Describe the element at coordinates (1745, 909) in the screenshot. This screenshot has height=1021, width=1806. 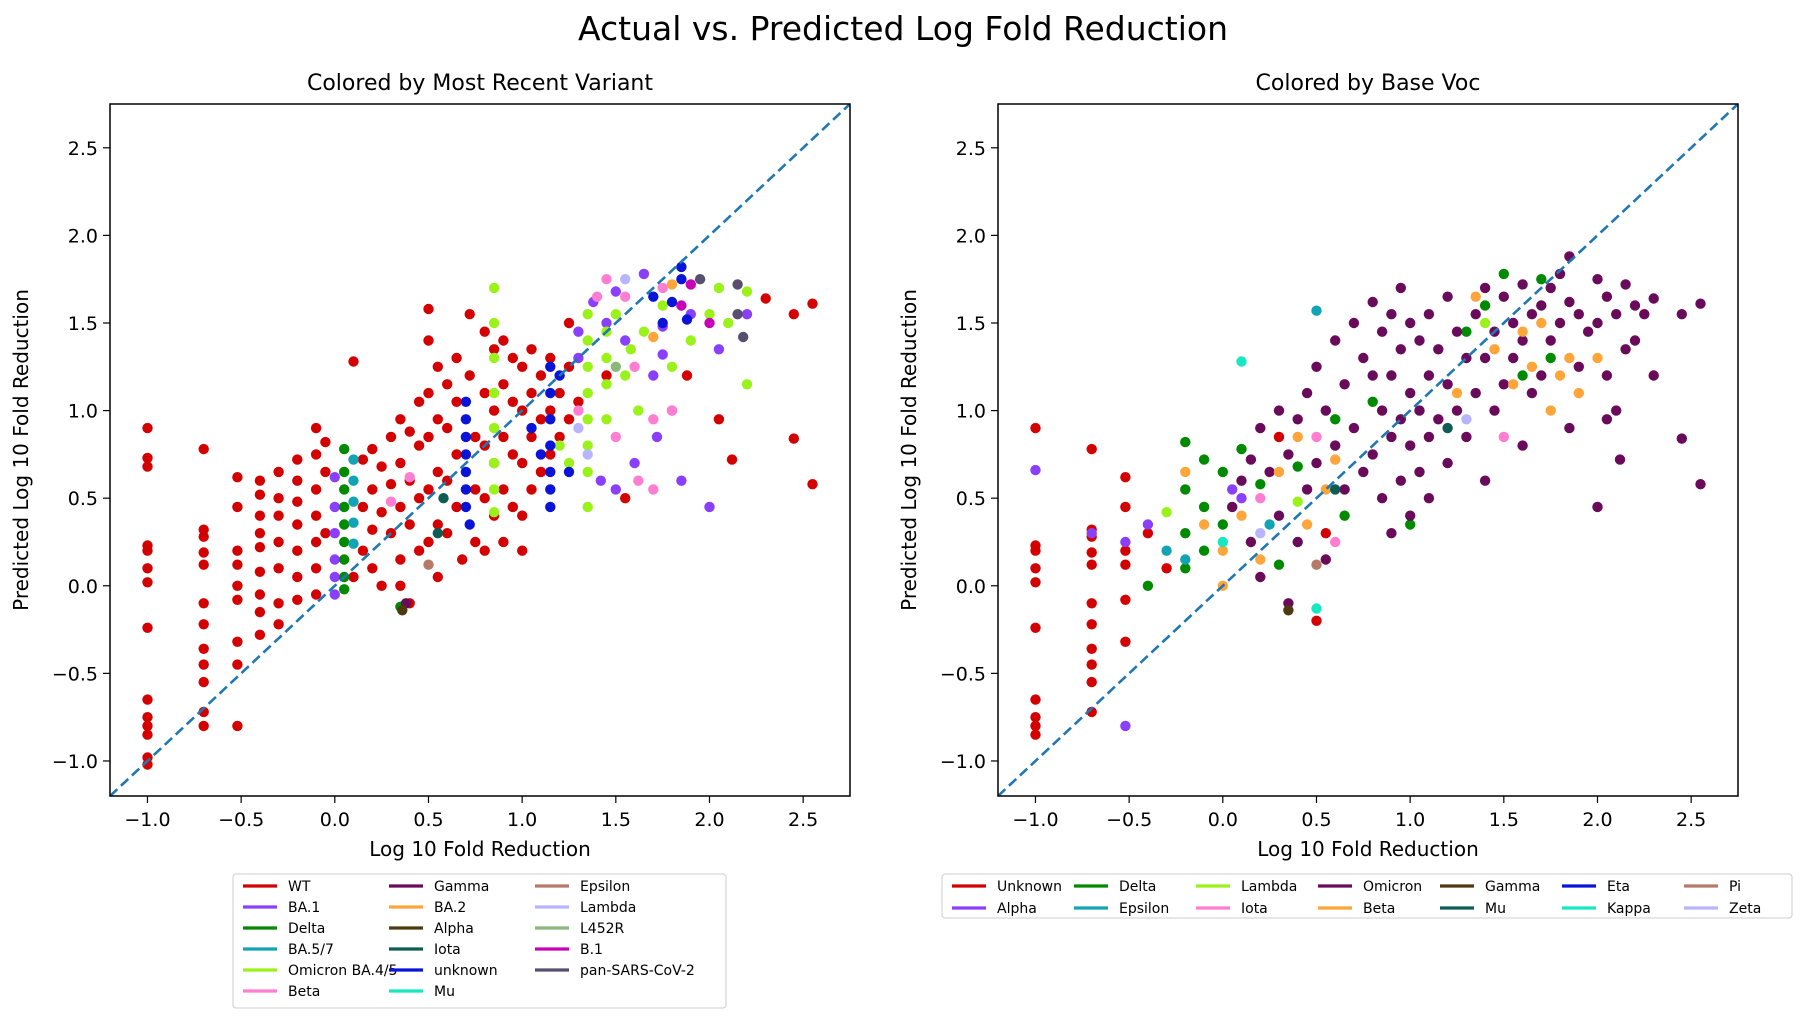
I see `chart1-legend-label: Zeta` at that location.